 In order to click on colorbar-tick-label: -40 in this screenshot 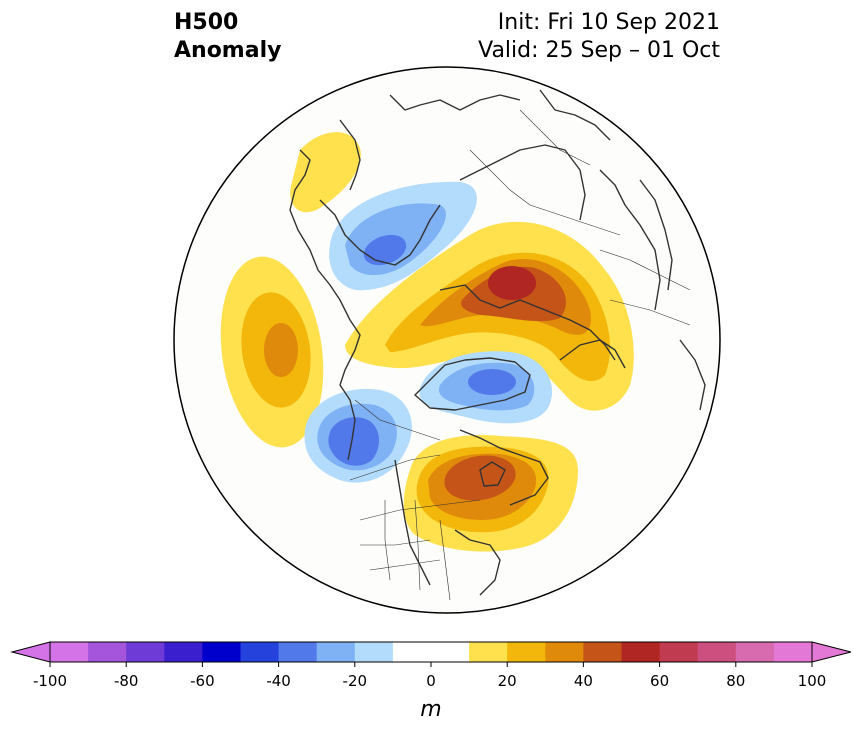, I will do `click(278, 681)`.